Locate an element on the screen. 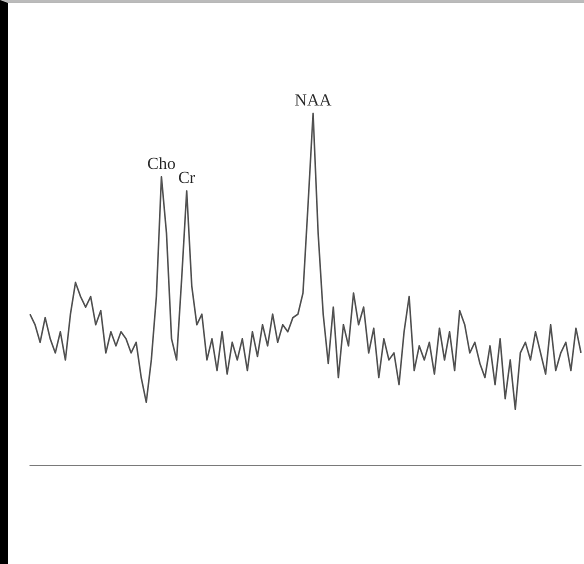 The width and height of the screenshot is (584, 564). annotation: Cr is located at coordinates (187, 177).